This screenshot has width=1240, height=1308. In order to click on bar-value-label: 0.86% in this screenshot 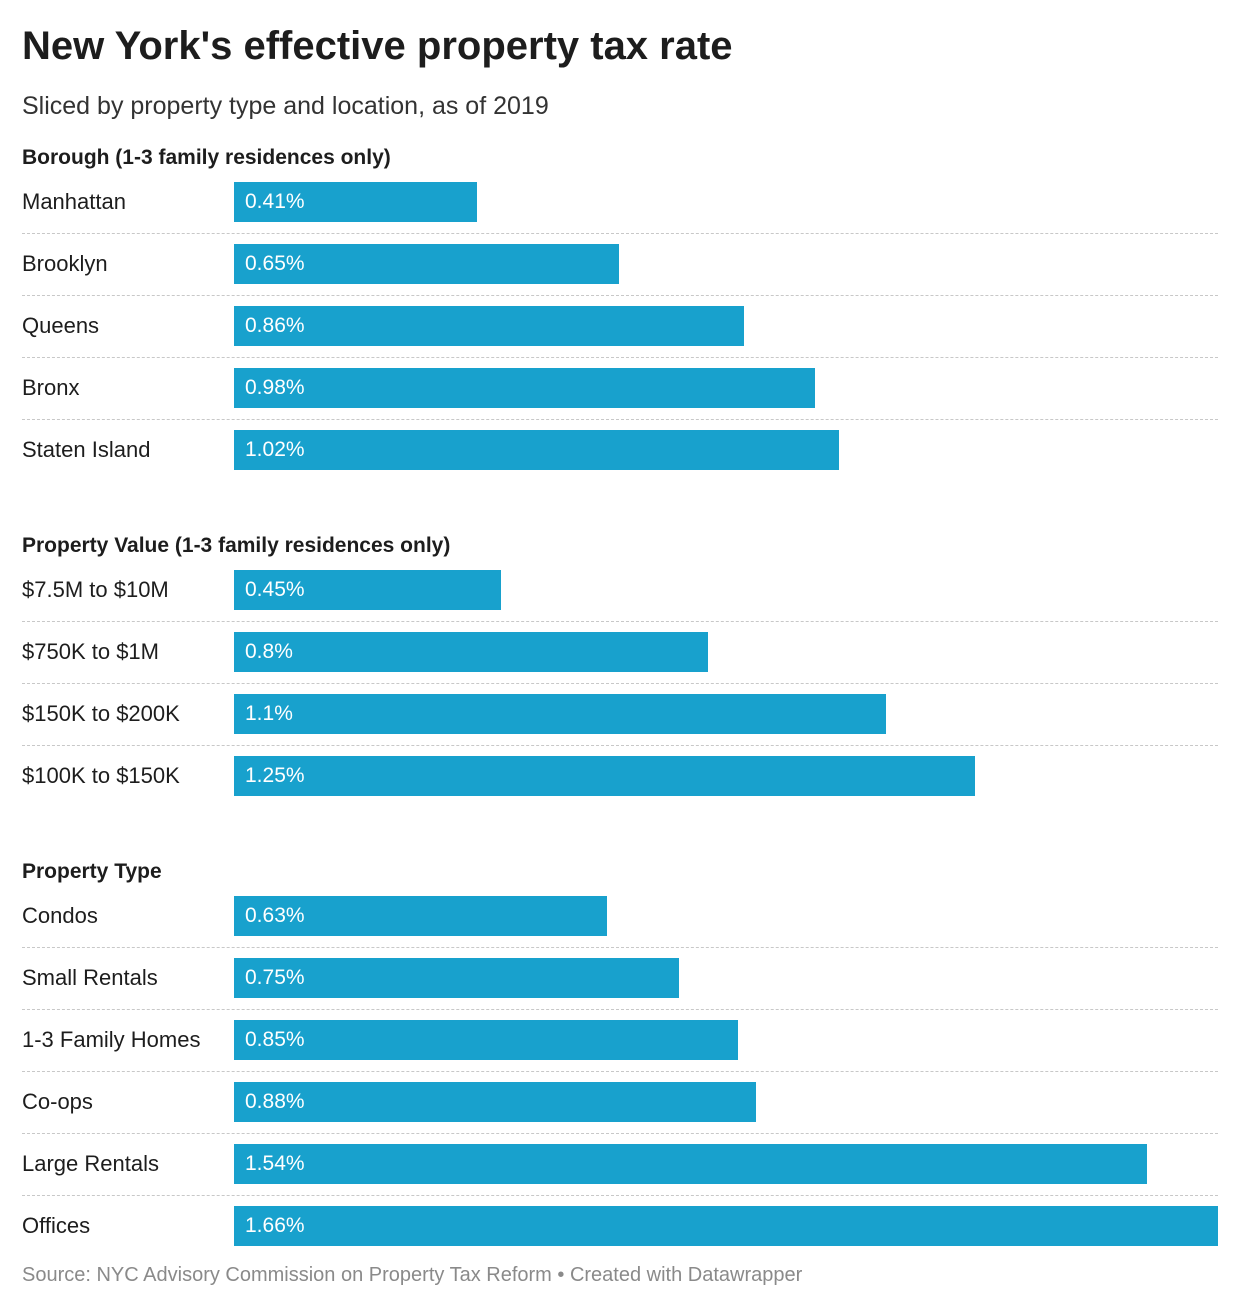, I will do `click(275, 325)`.